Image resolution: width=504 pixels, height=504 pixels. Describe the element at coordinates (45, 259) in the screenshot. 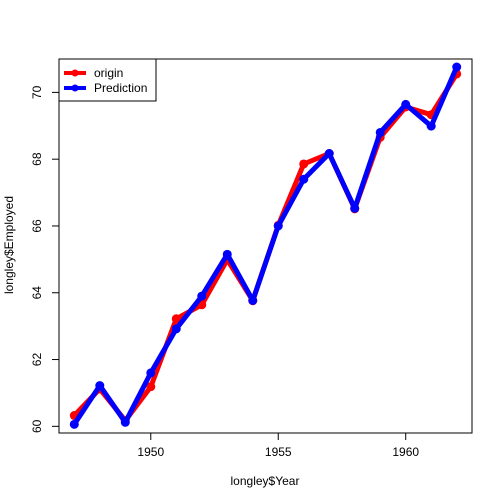

I see `y-axis: 60 62 64 66 68 70` at that location.